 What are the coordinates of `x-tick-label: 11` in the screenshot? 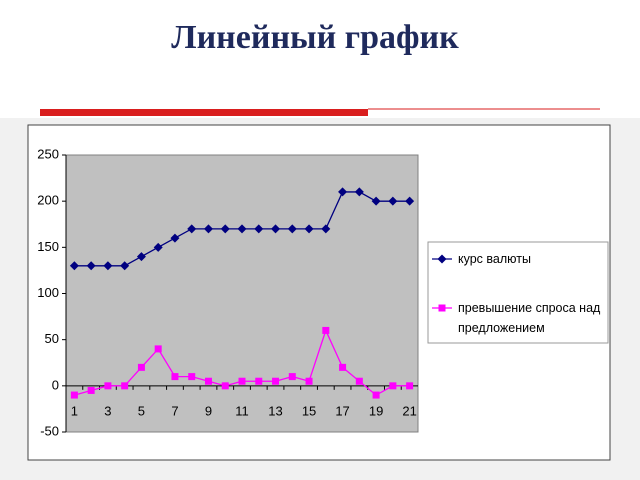 It's located at (242, 410).